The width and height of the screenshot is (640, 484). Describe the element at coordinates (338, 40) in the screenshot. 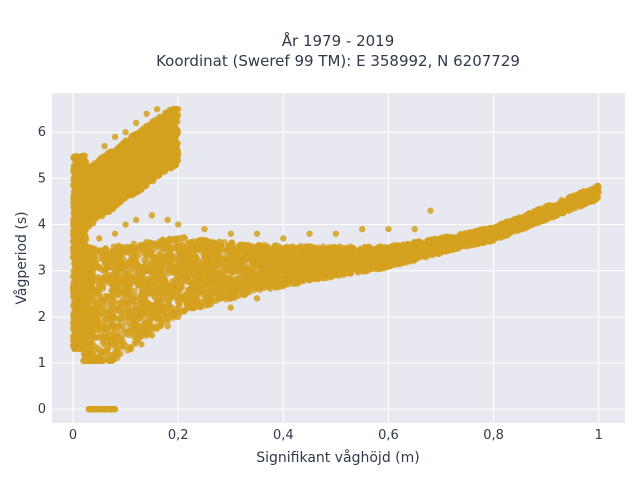

I see `chart-title-line1: År 1979 - 2019` at that location.